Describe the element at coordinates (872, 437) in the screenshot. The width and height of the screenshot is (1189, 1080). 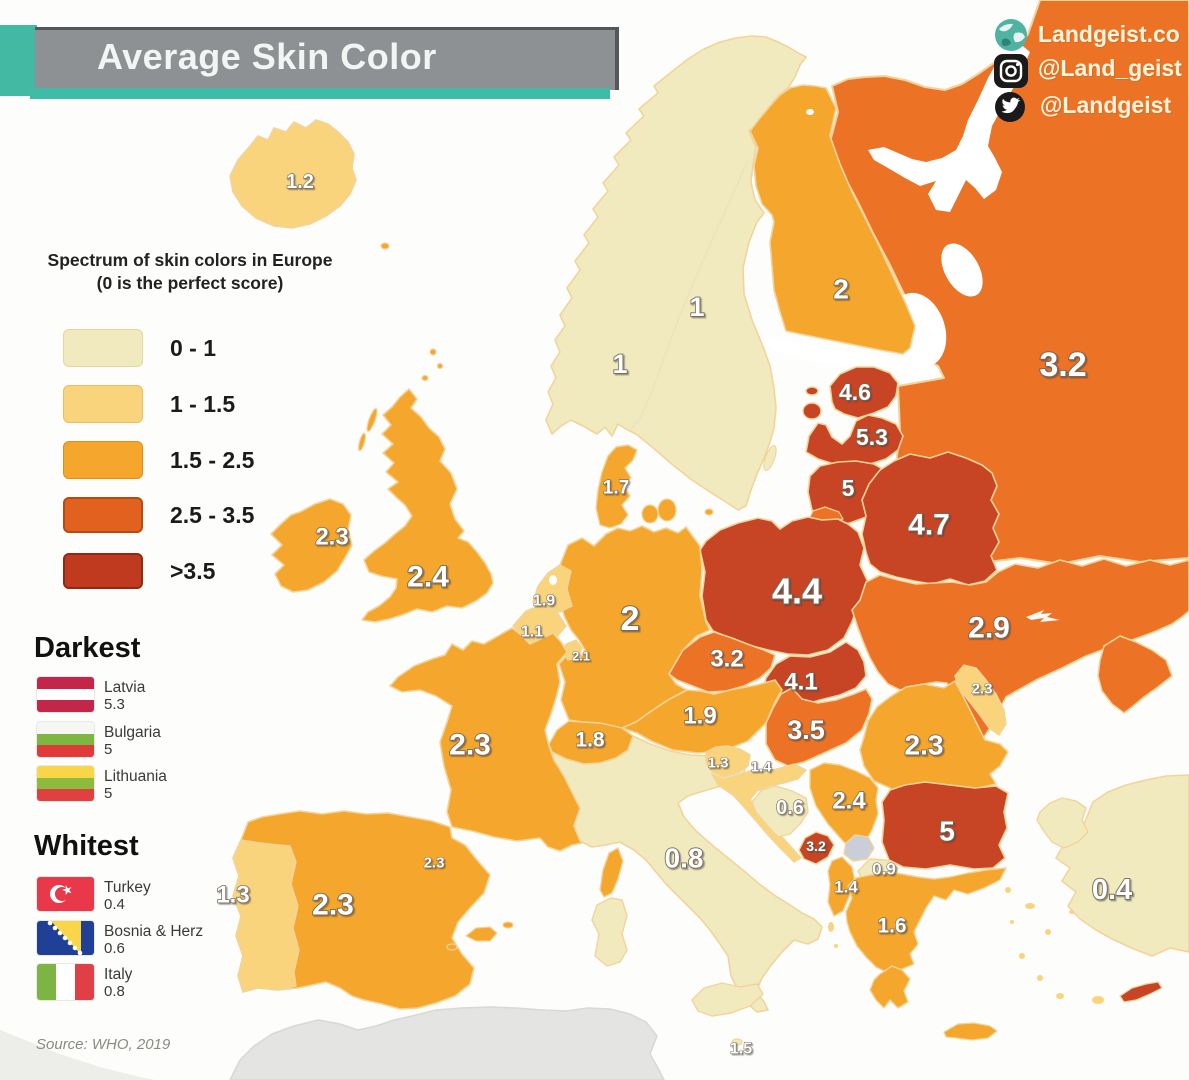
I see `svg-text: 5.3` at that location.